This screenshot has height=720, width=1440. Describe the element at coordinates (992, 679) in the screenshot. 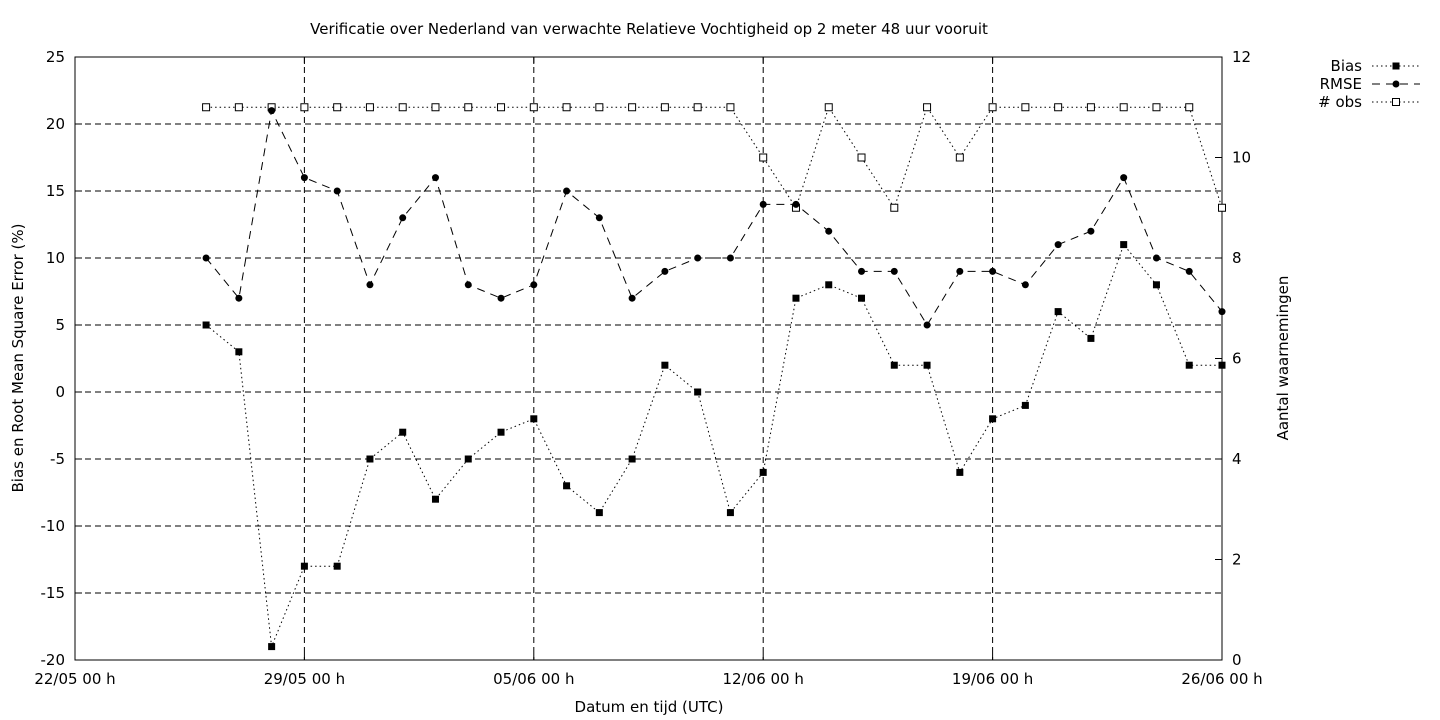

I see `x-tick-label: 19/06 00 h` at that location.